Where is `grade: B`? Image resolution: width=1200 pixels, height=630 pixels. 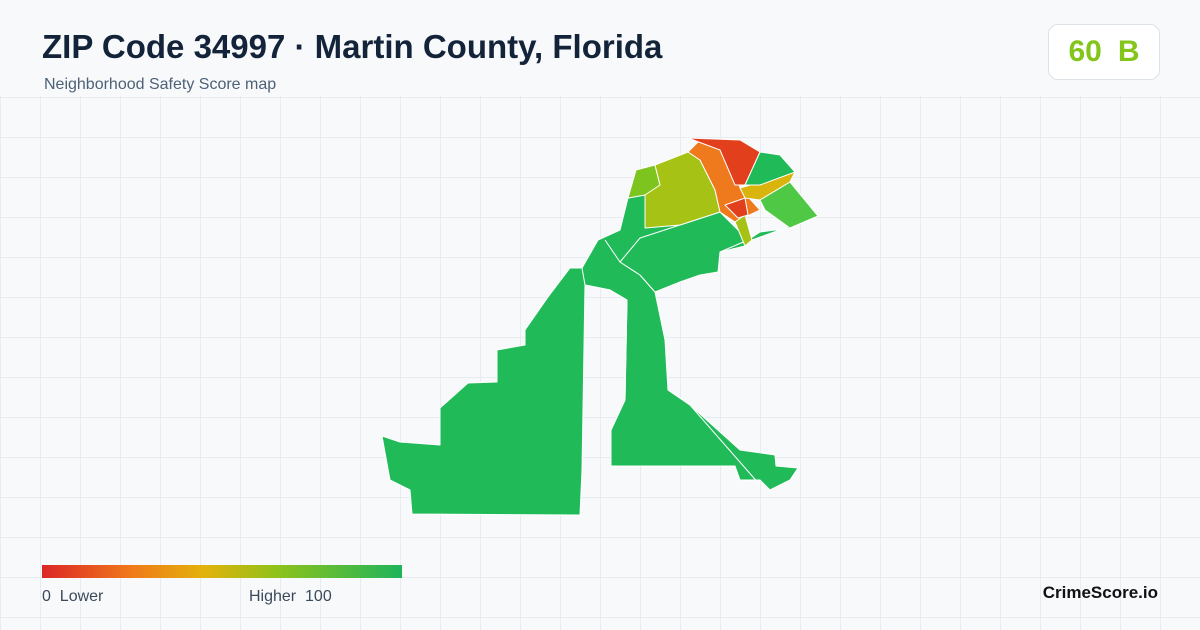 grade: B is located at coordinates (1128, 51).